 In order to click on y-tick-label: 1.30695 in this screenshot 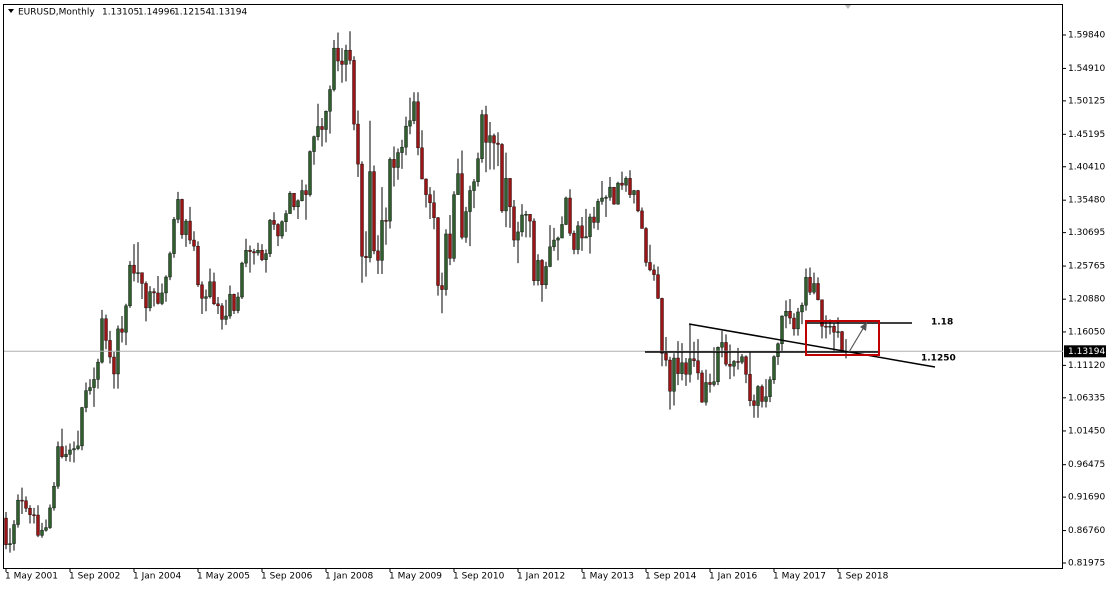, I will do `click(1086, 233)`.